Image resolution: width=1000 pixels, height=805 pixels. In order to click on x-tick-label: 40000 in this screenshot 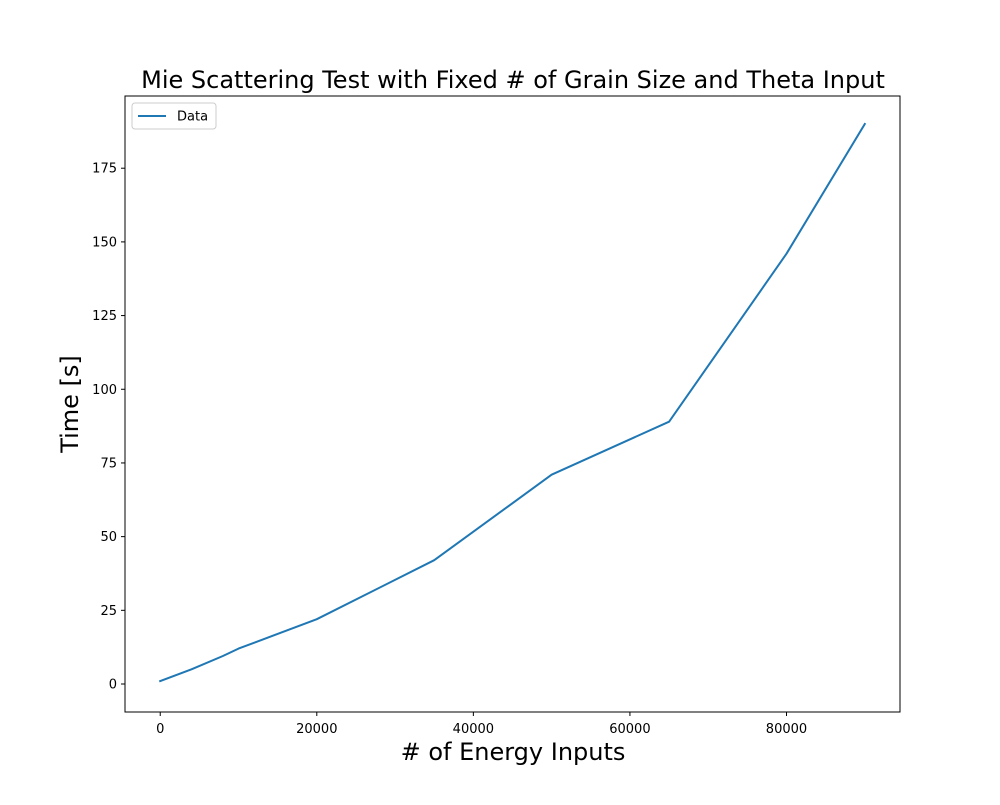, I will do `click(473, 729)`.